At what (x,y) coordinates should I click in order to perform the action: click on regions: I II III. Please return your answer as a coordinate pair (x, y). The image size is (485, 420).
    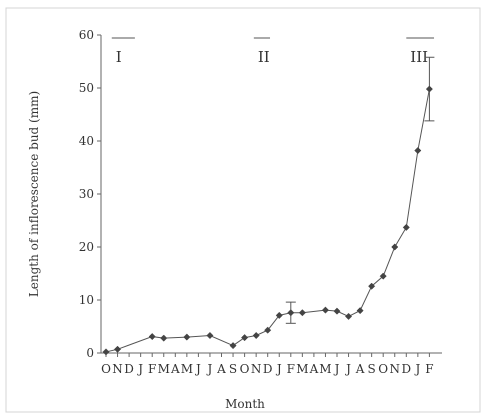
    Looking at the image, I should click on (273, 51).